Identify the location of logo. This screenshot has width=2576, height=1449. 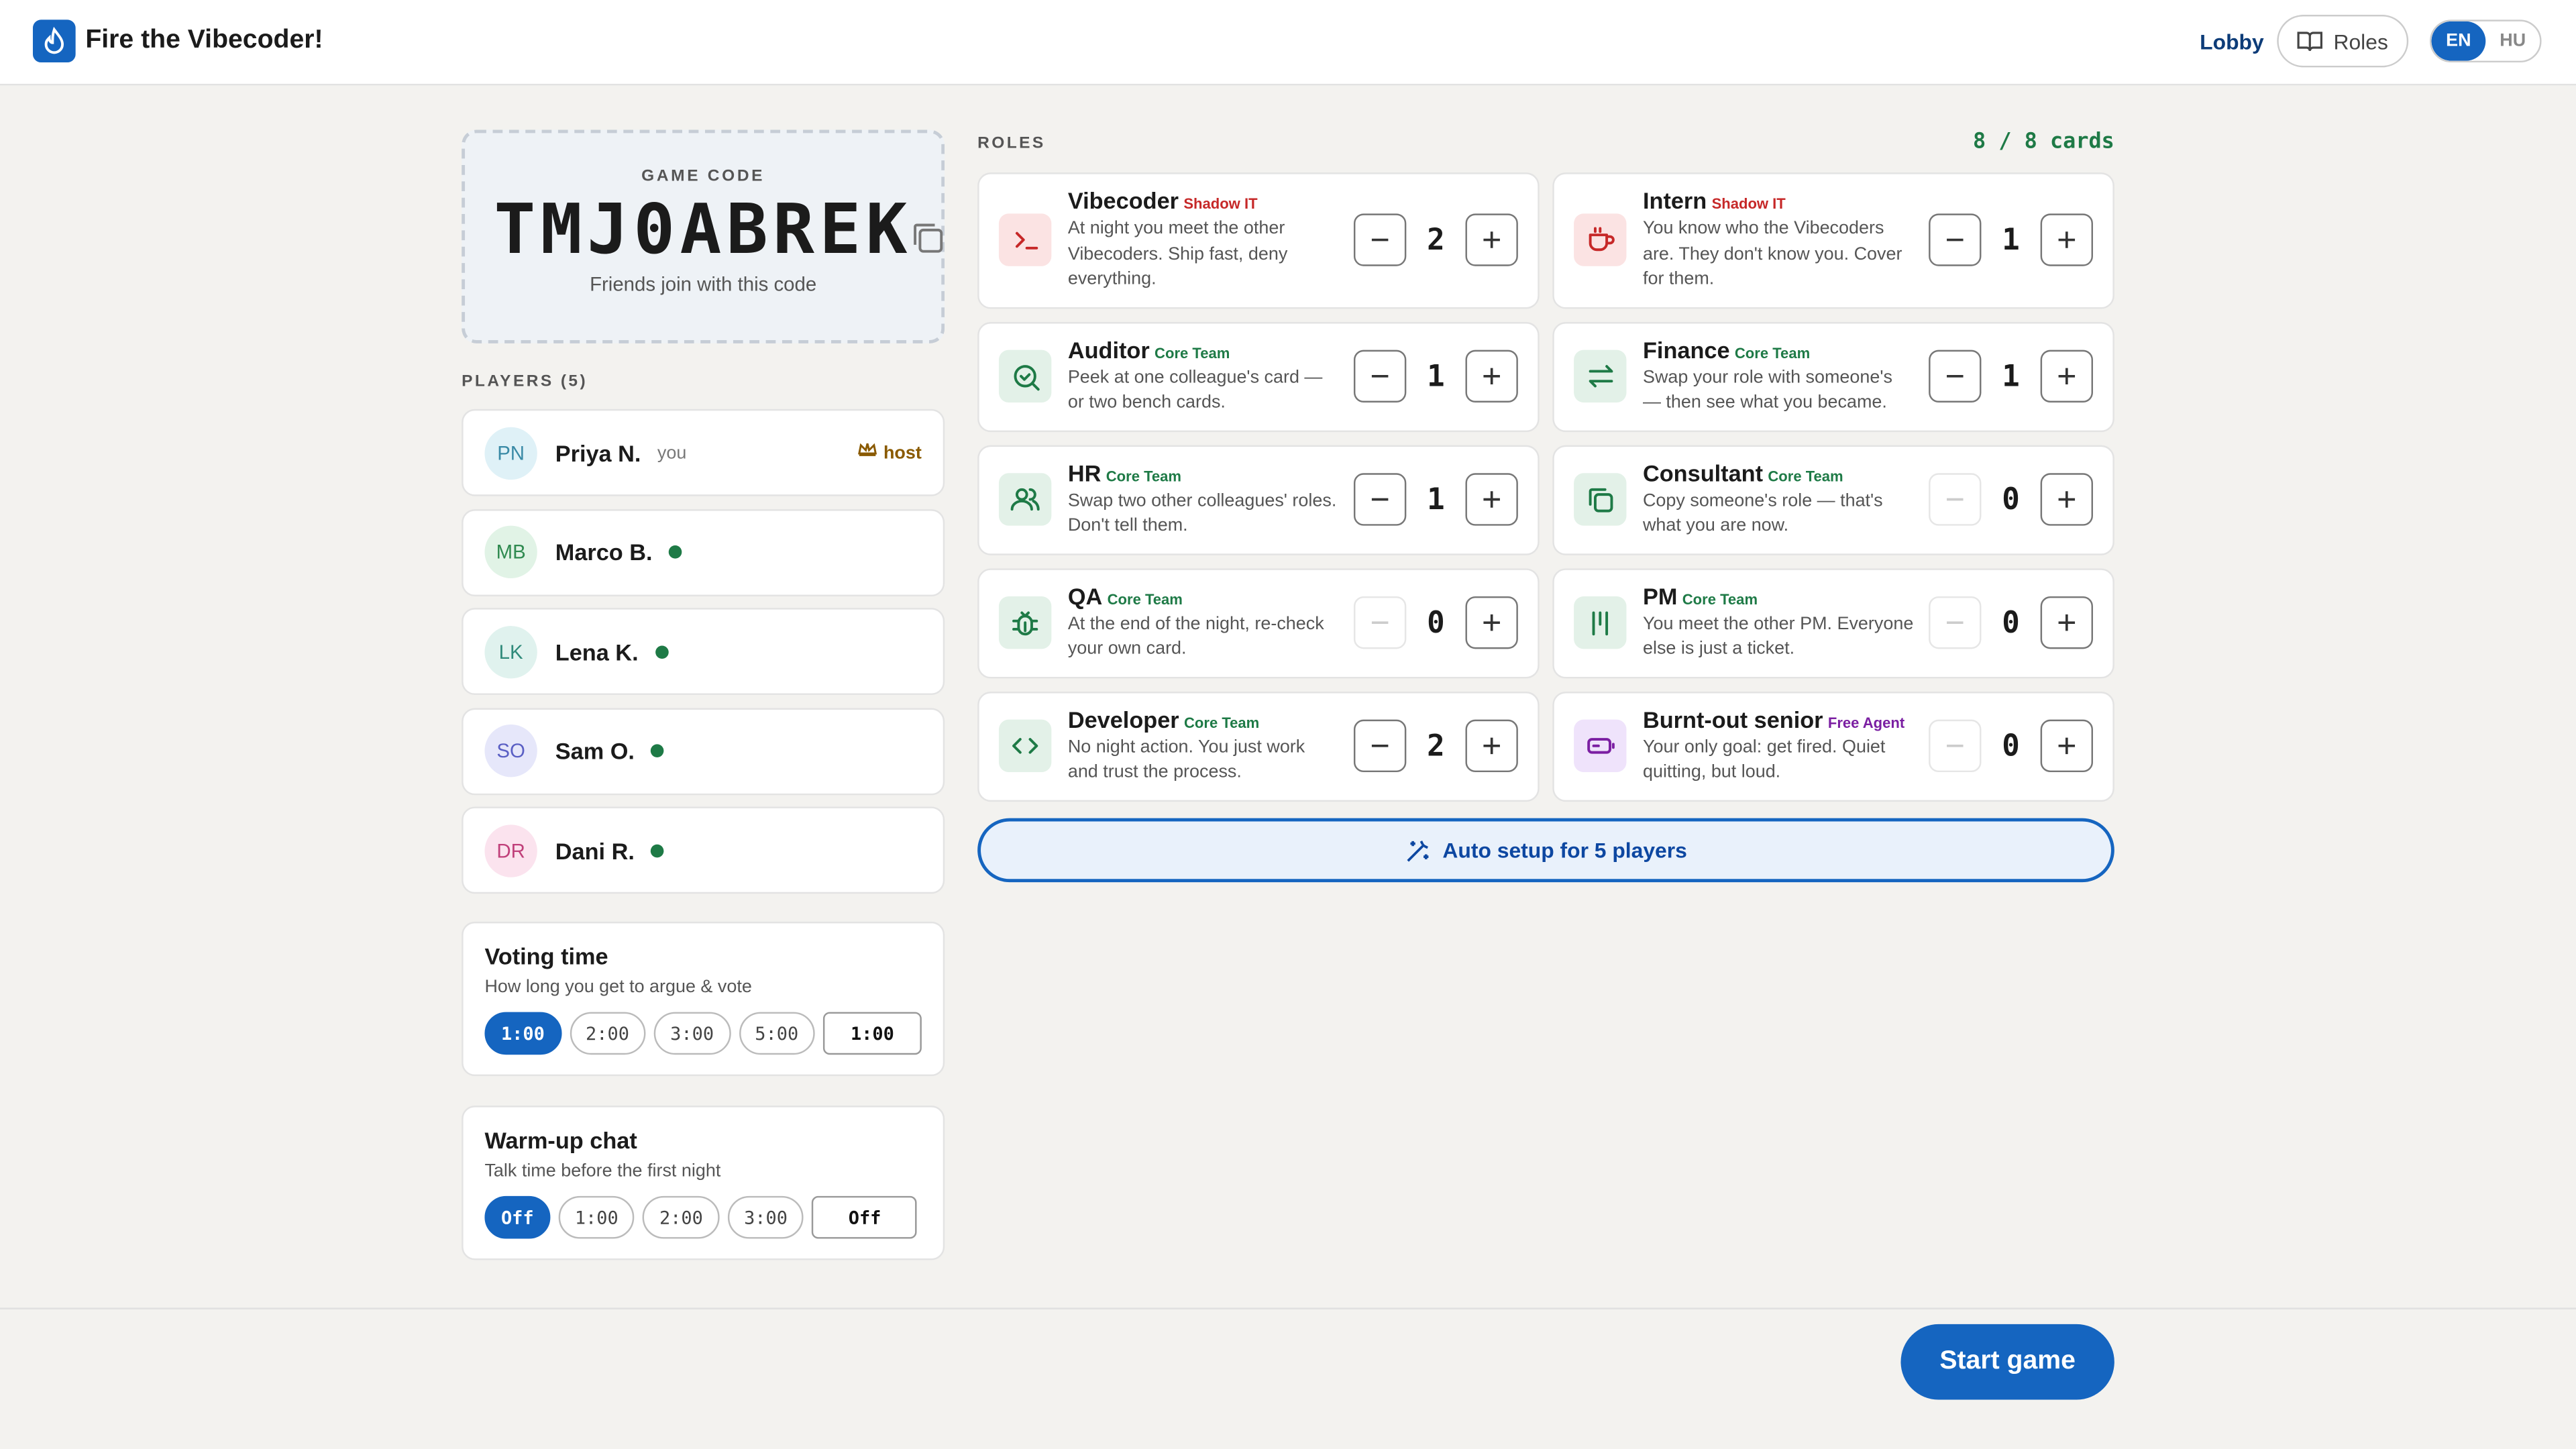
(54, 41).